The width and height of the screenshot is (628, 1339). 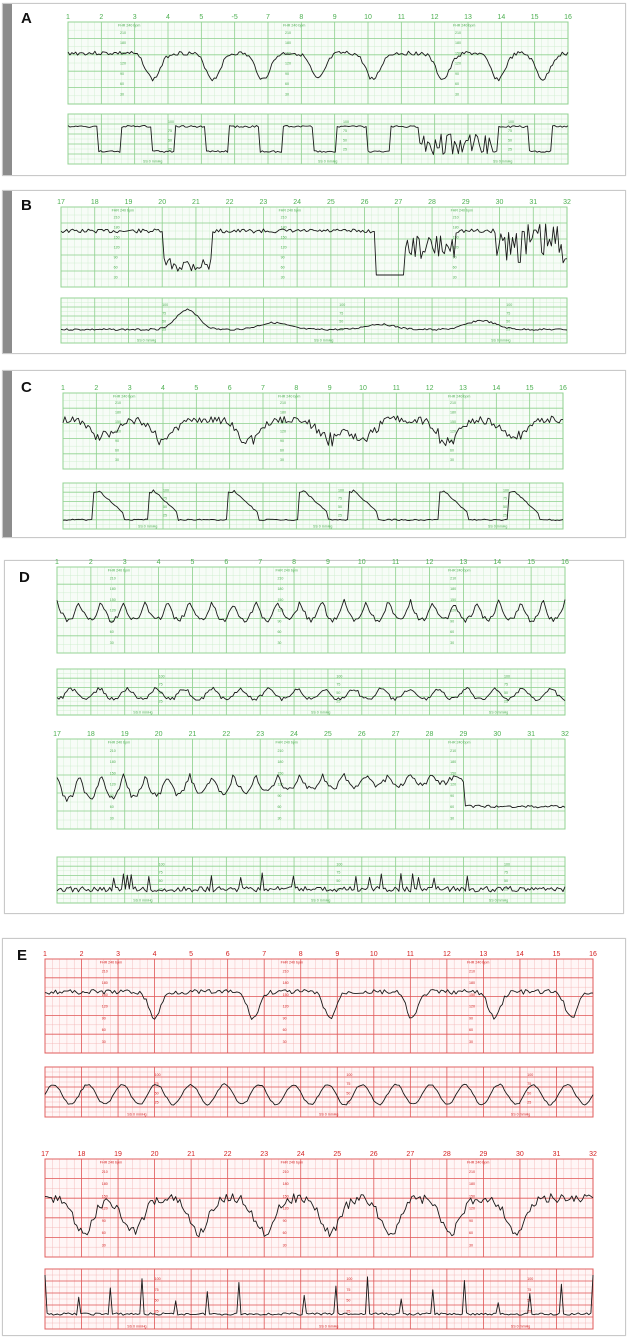 What do you see at coordinates (535, 17) in the screenshot?
I see `minute-label: 15` at bounding box center [535, 17].